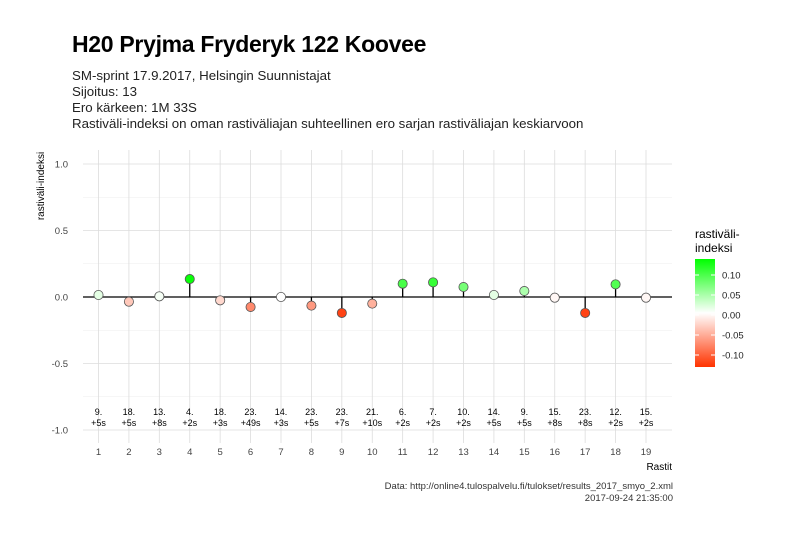 Image resolution: width=787 pixels, height=540 pixels. I want to click on caption-timestamp: 2017-09-24 21:35:00, so click(628, 498).